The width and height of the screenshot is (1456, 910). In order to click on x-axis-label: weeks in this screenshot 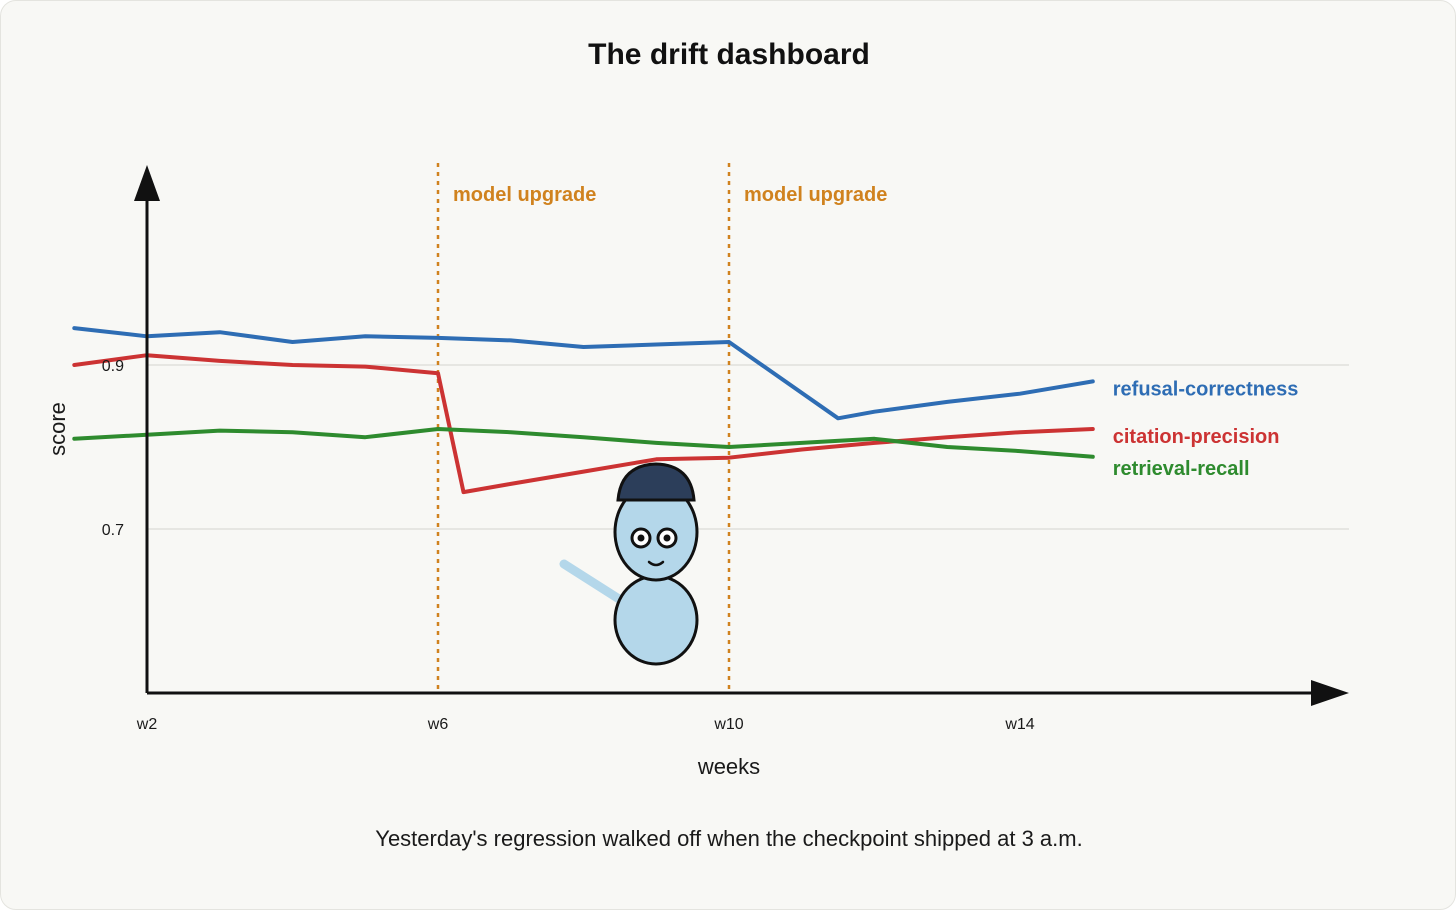, I will do `click(728, 766)`.